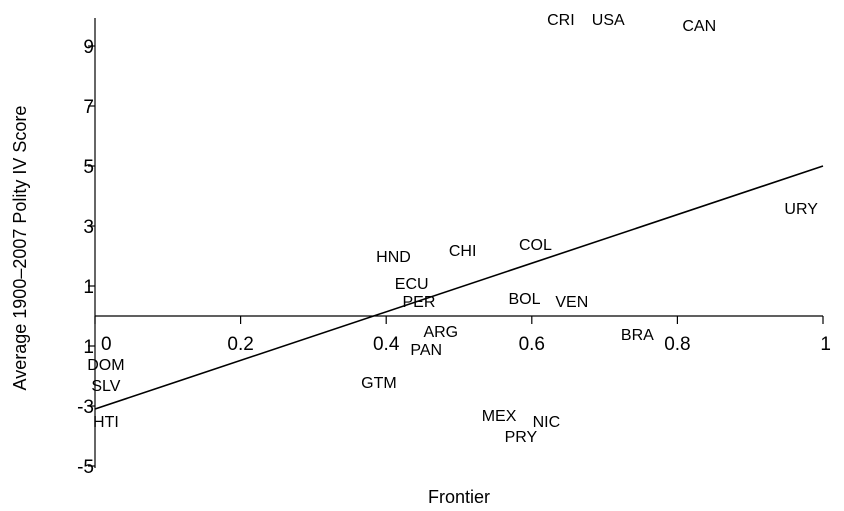 The image size is (844, 511). I want to click on y-ticks: -5 -3 1 1 3 5 7 9, so click(86, 257).